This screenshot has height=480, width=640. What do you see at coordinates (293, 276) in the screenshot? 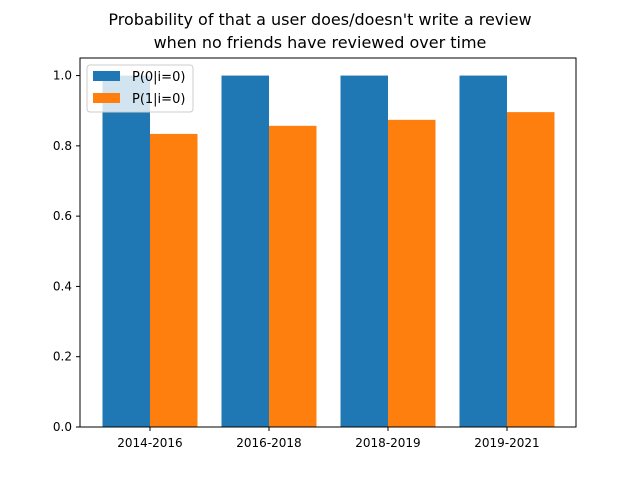
I see `bar-s1-2016-2018` at bounding box center [293, 276].